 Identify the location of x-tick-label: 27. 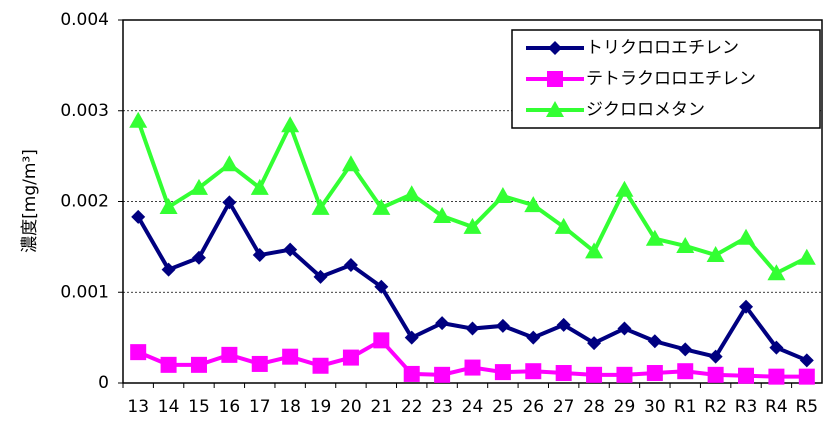
(564, 407).